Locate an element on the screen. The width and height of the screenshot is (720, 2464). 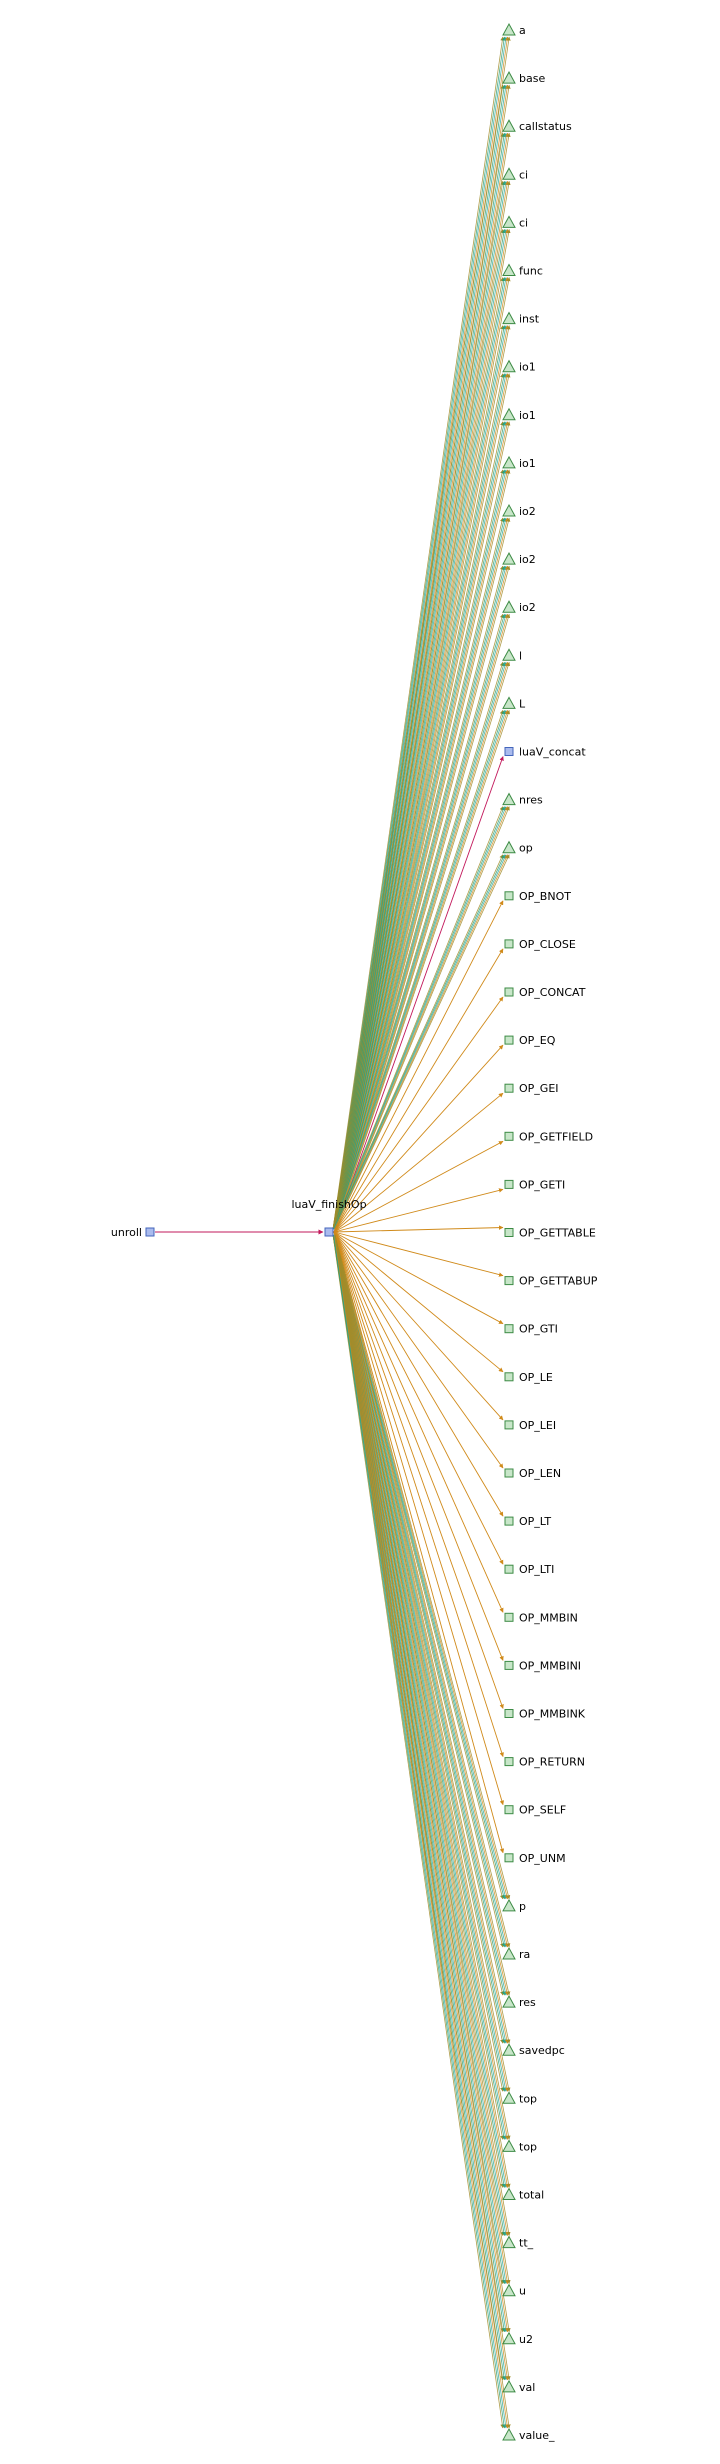
target-node-u: u is located at coordinates (514, 2290).